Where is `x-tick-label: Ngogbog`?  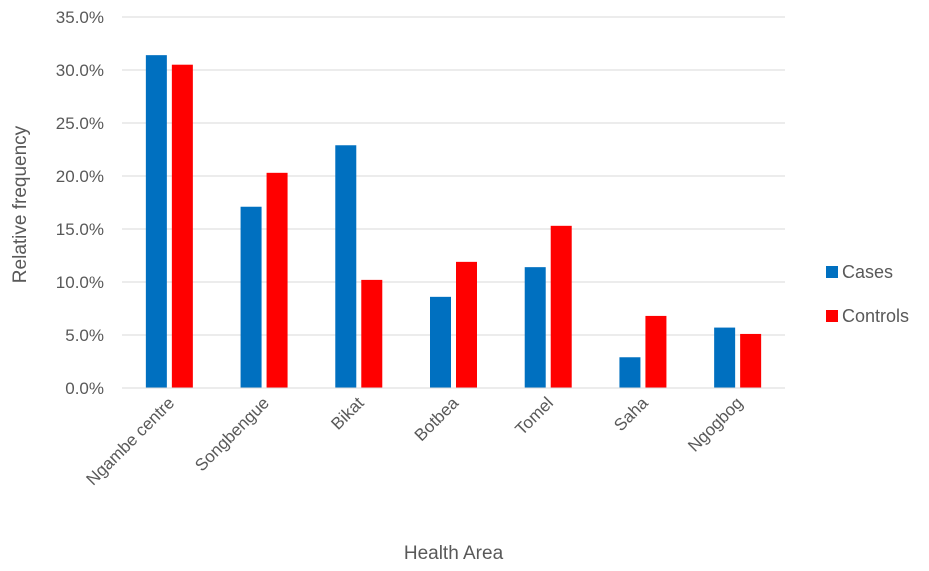 x-tick-label: Ngogbog is located at coordinates (715, 424).